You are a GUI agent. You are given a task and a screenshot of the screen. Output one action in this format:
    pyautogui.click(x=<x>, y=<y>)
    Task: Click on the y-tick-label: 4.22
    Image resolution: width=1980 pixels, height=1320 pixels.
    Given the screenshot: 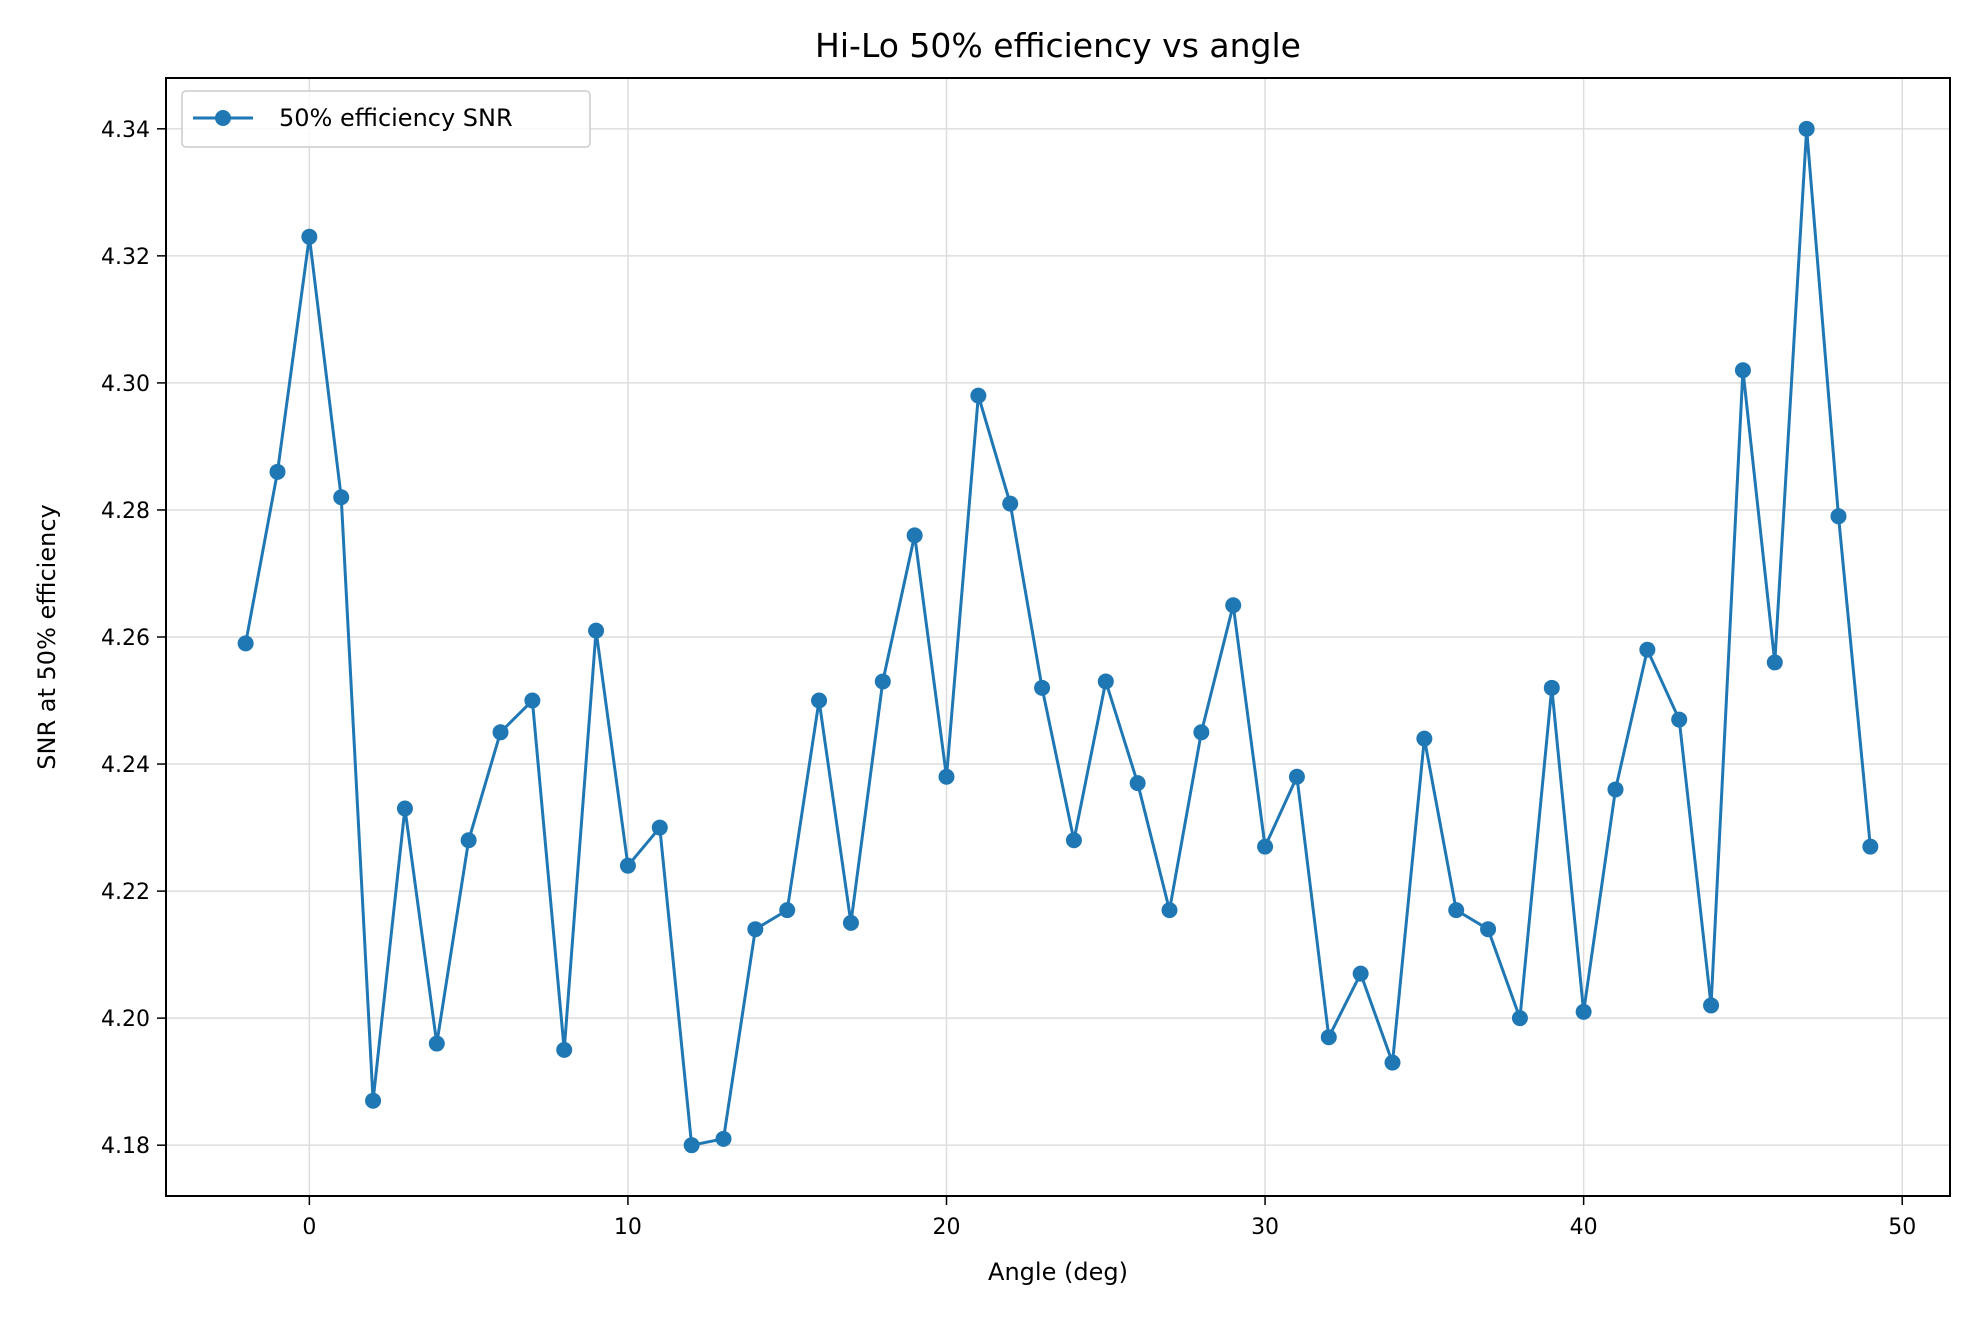 What is the action you would take?
    pyautogui.click(x=125, y=892)
    